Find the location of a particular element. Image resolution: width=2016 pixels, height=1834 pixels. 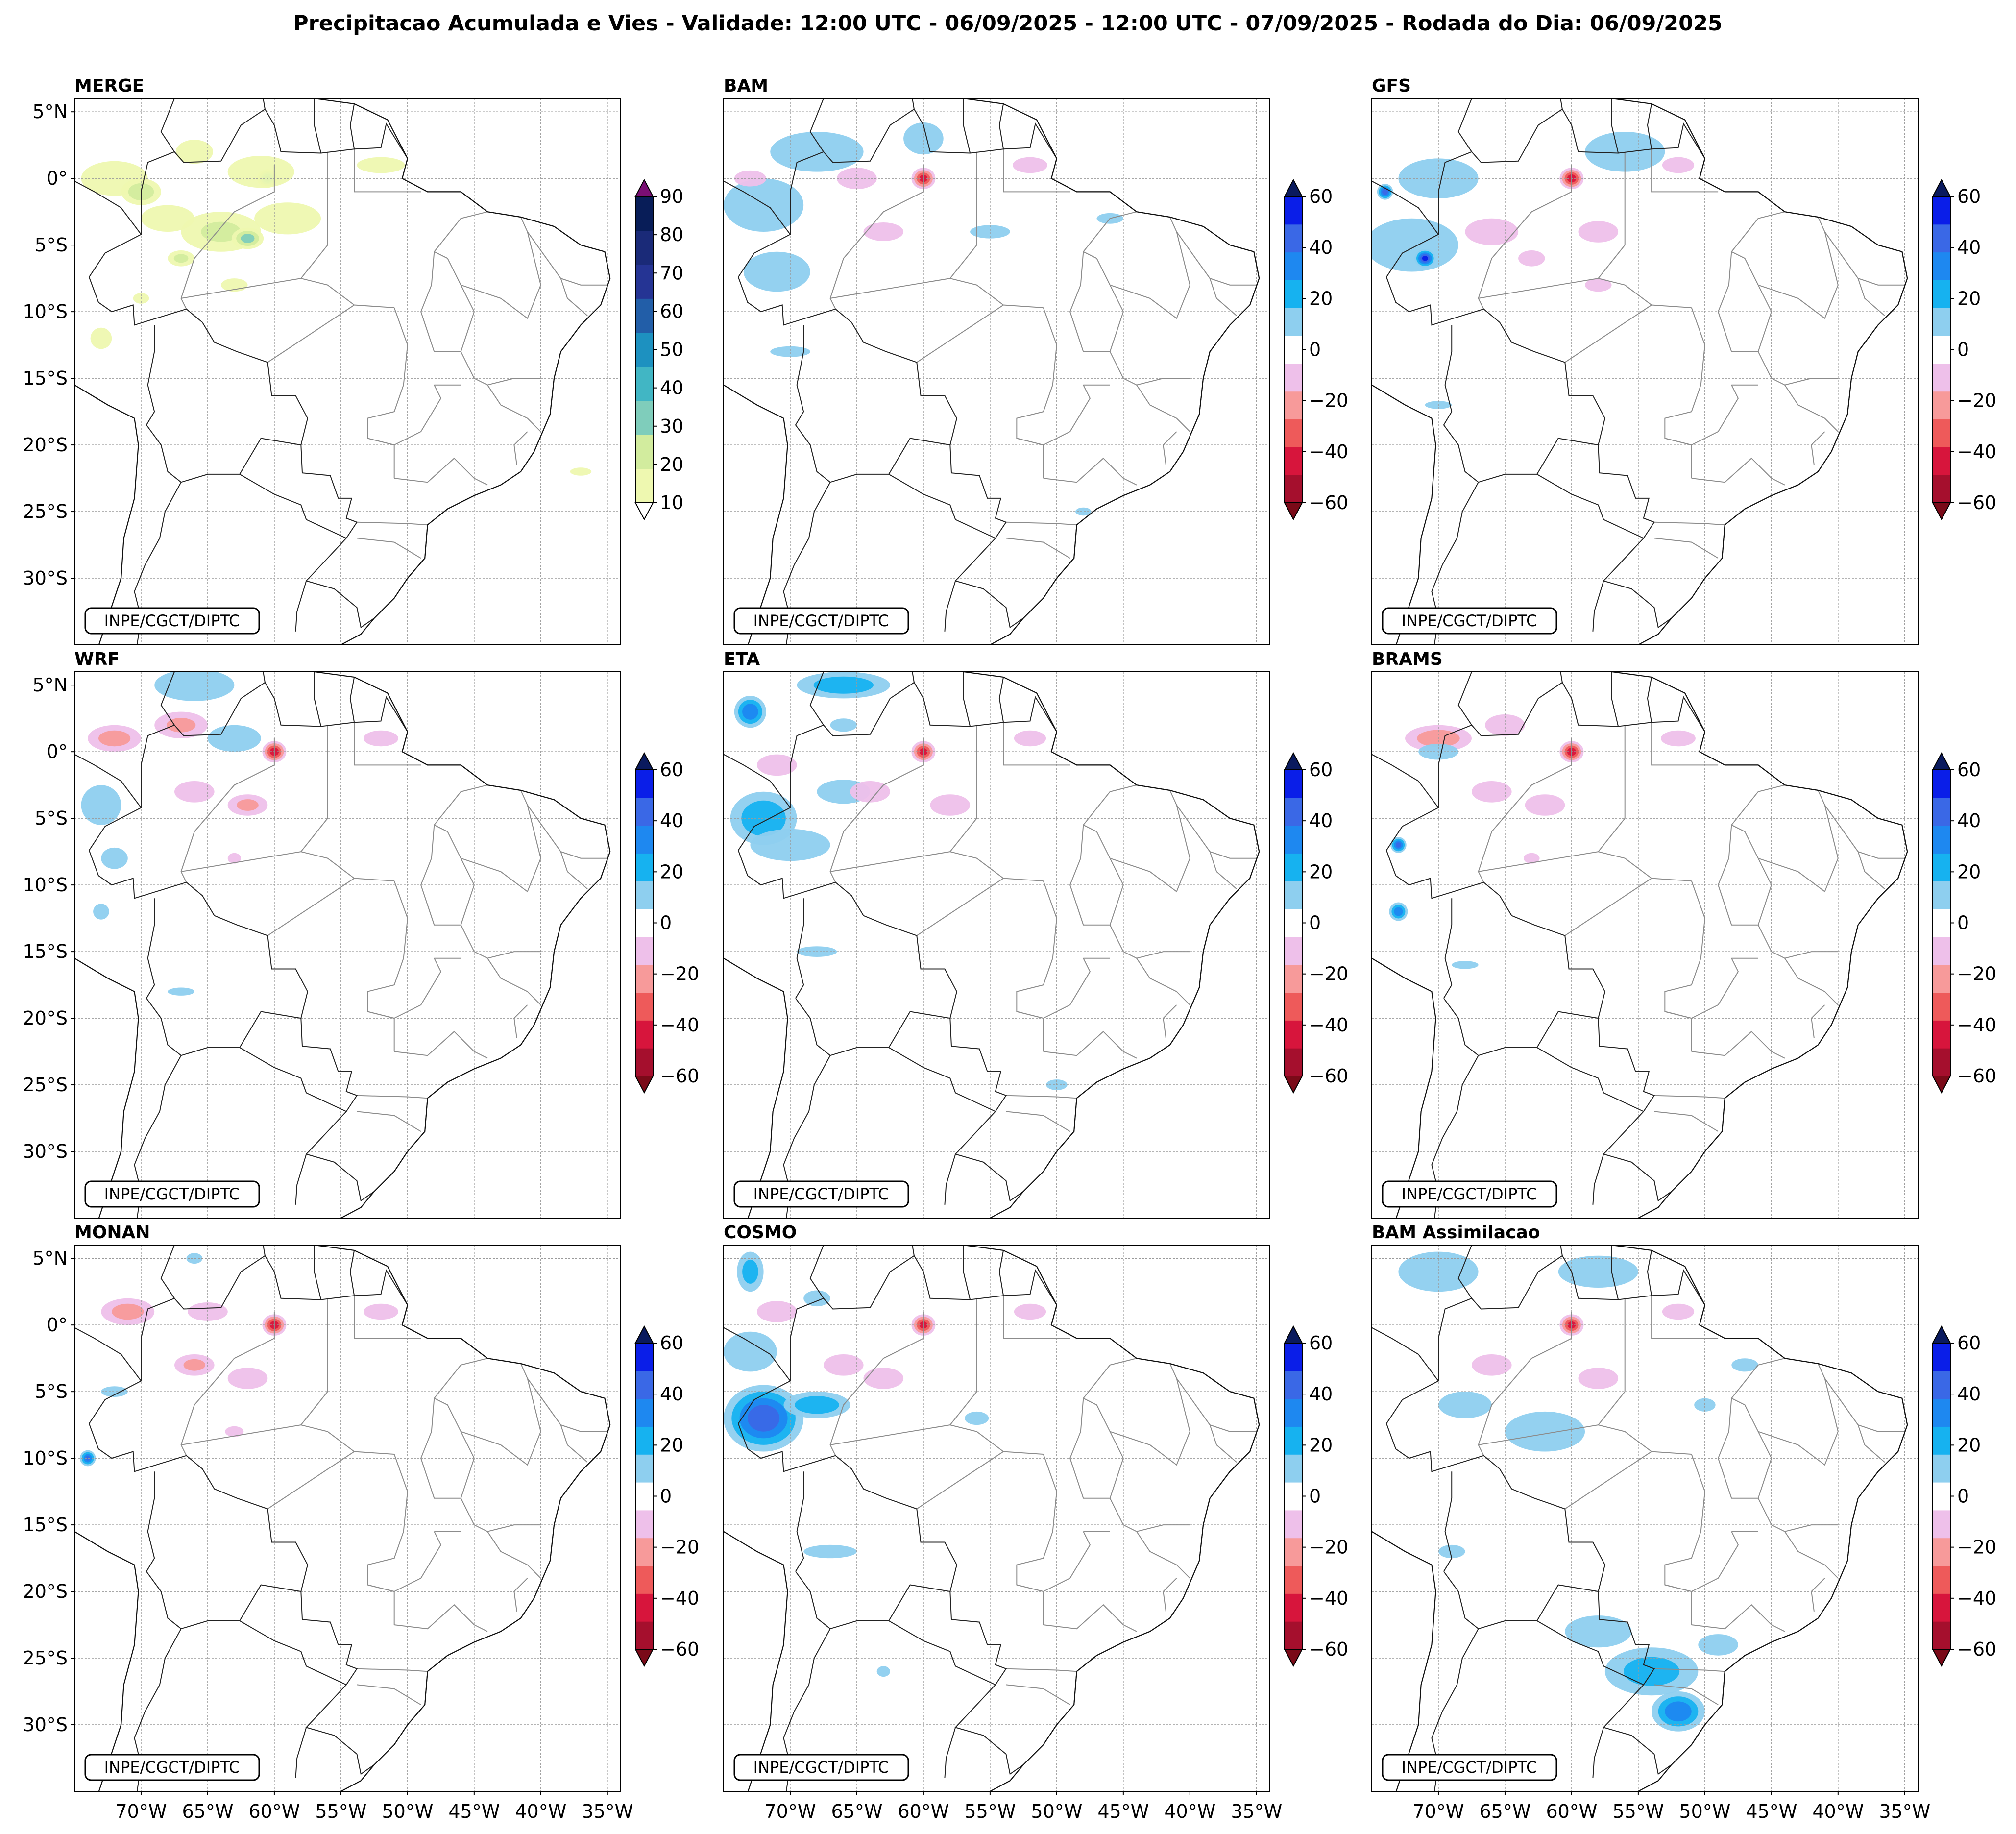

colorbar-tick-label: −40 is located at coordinates (679, 1598).